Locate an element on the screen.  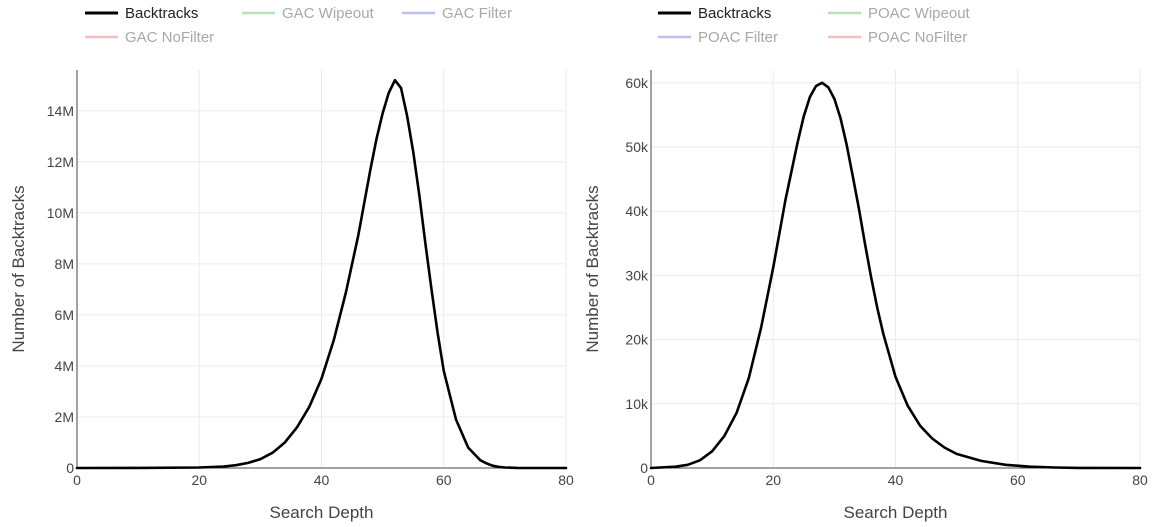
y-tick-label: 10M is located at coordinates (60, 213).